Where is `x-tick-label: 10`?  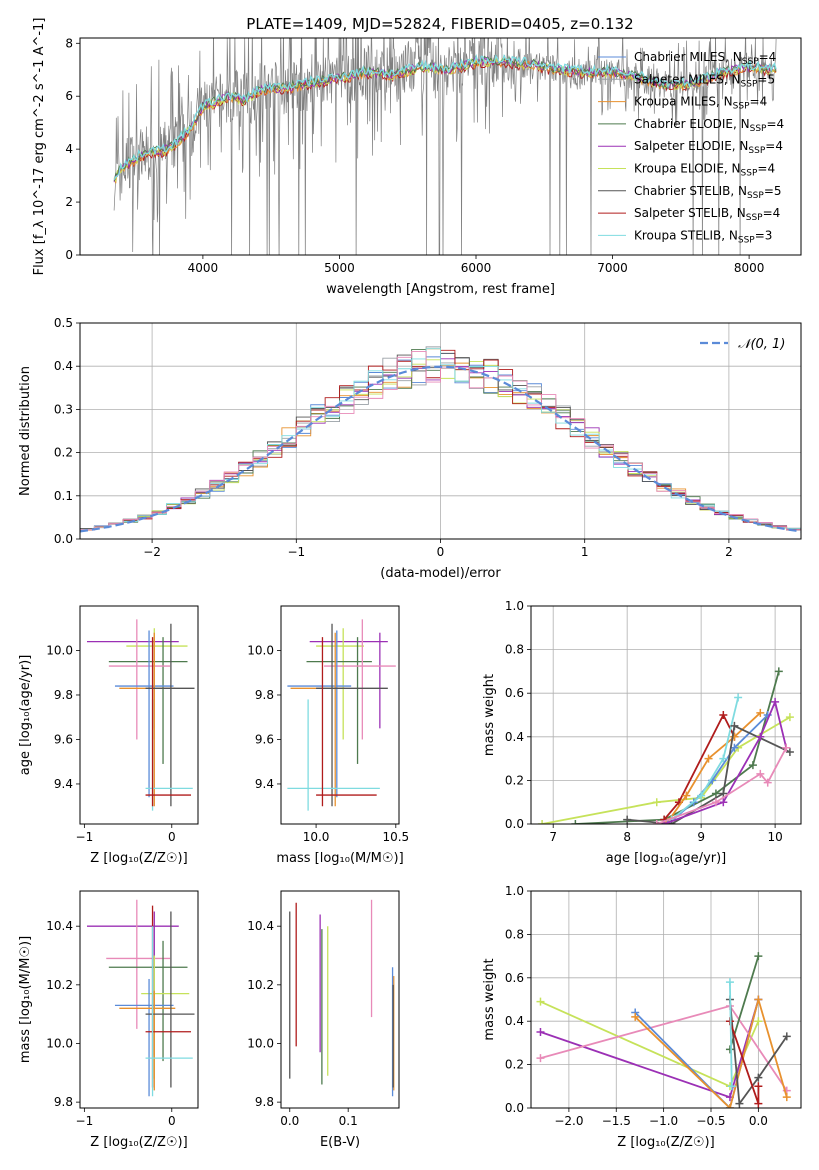 x-tick-label: 10 is located at coordinates (774, 837).